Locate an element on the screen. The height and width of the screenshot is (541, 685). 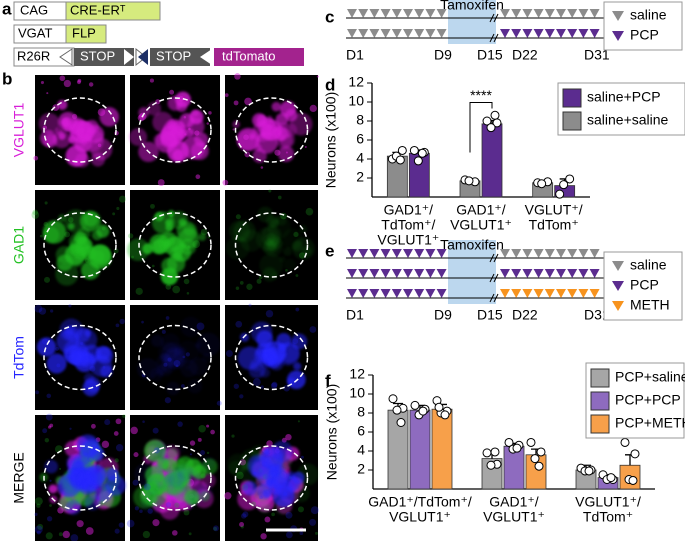
x-tick-label: VGLUT⁺/ is located at coordinates (554, 210).